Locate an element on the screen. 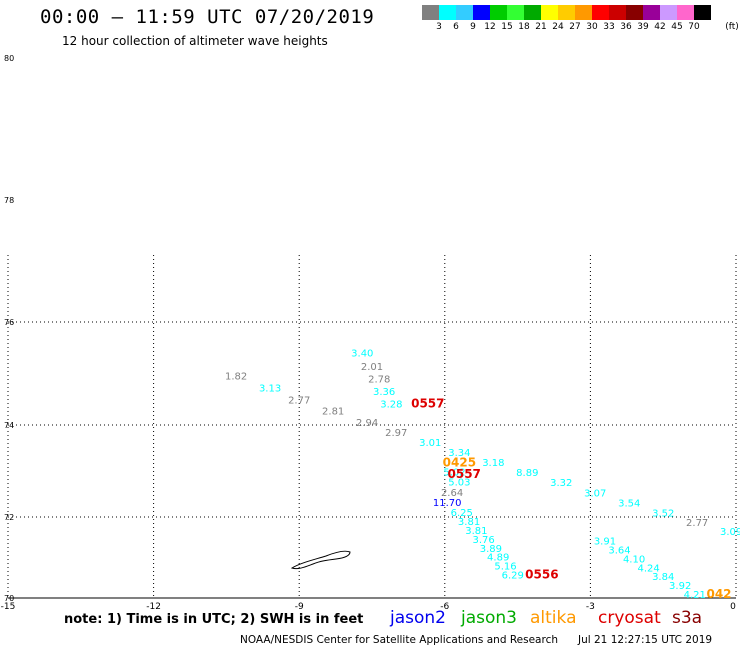  color-legend is located at coordinates (566, 12).